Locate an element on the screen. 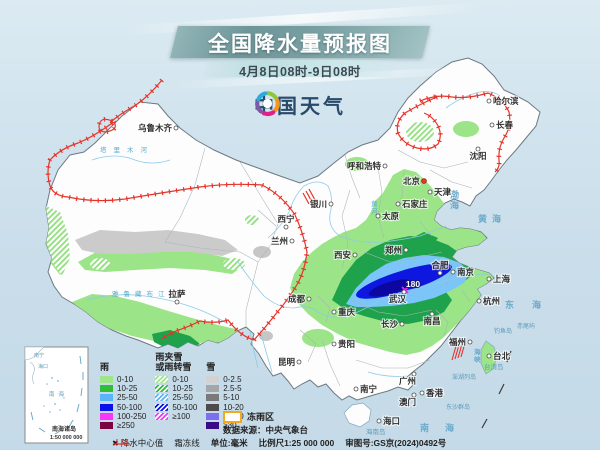  legend-row: 10-25 is located at coordinates (123, 388).